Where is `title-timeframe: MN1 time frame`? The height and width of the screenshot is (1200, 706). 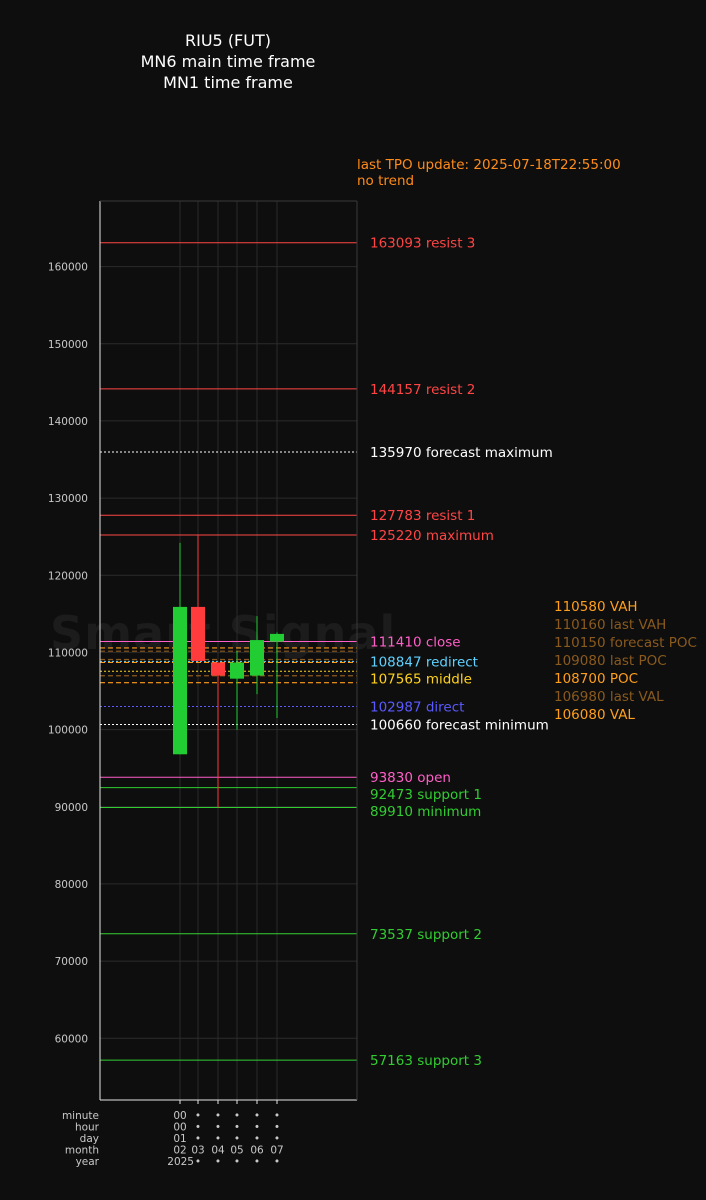
title-timeframe: MN1 time frame is located at coordinates (228, 82).